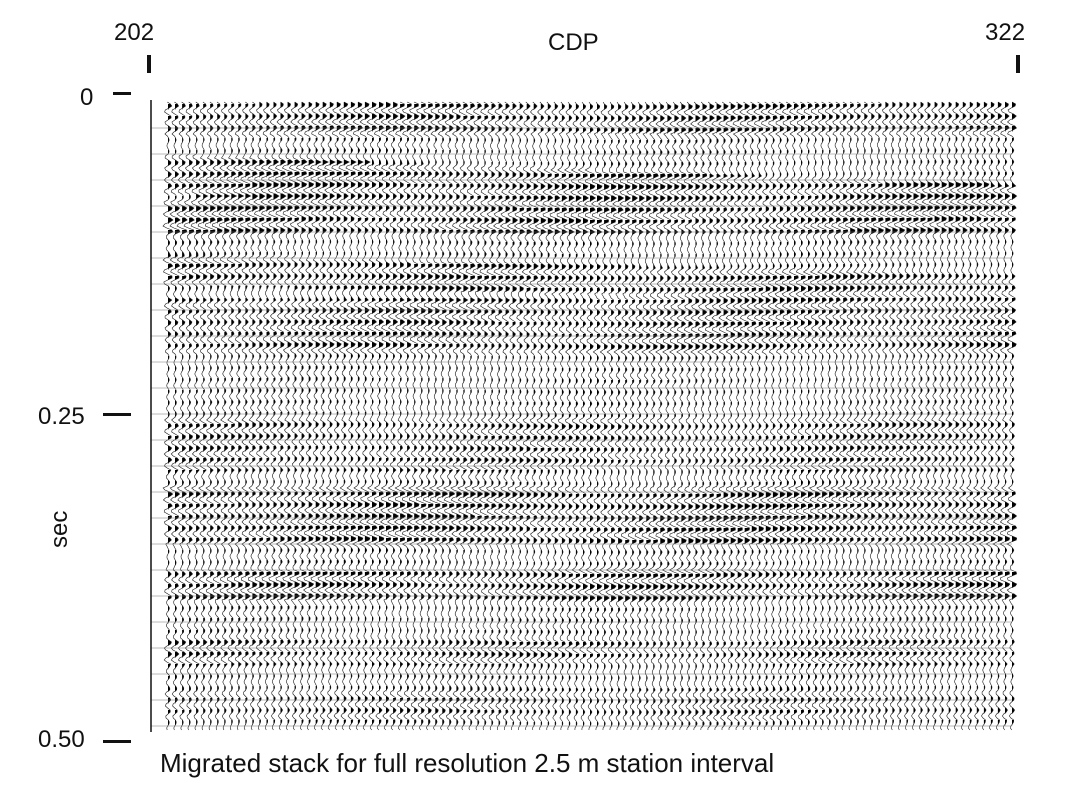 Image resolution: width=1090 pixels, height=800 pixels. I want to click on y-tick-label-0: 0, so click(87, 97).